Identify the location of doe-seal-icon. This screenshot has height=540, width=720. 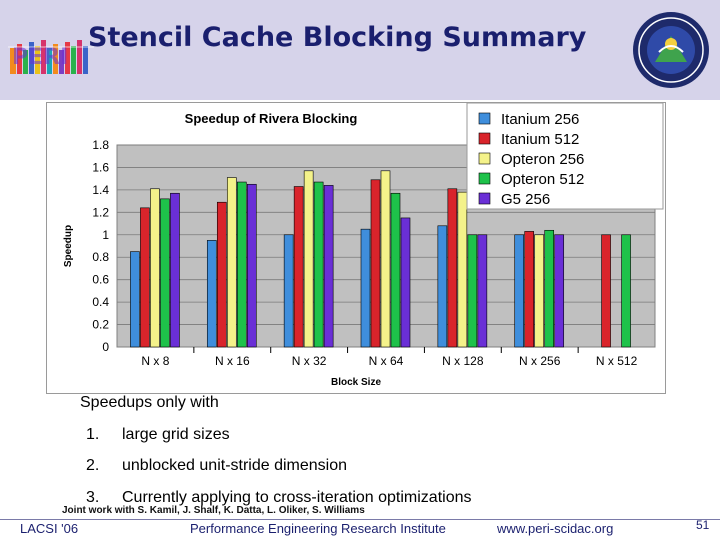
(671, 50).